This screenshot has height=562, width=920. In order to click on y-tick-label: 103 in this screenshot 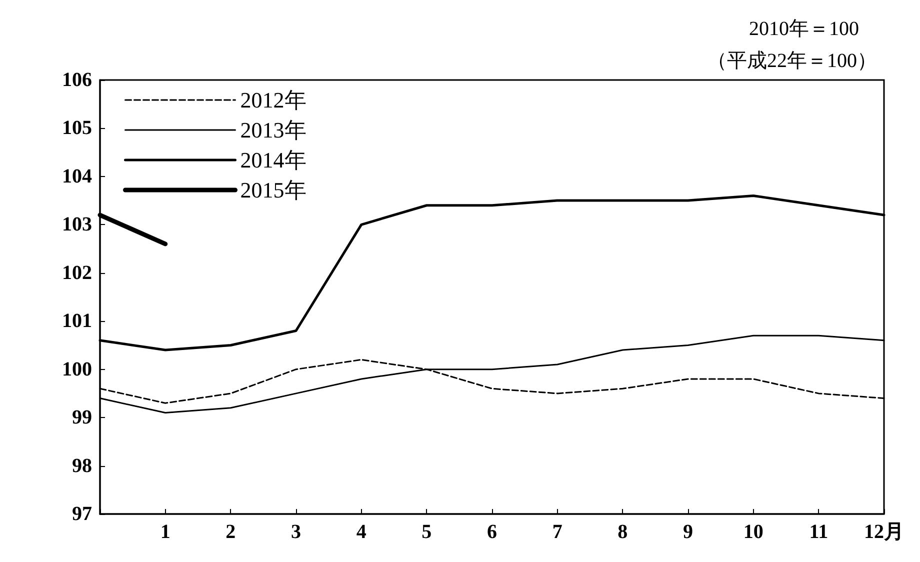, I will do `click(77, 225)`.